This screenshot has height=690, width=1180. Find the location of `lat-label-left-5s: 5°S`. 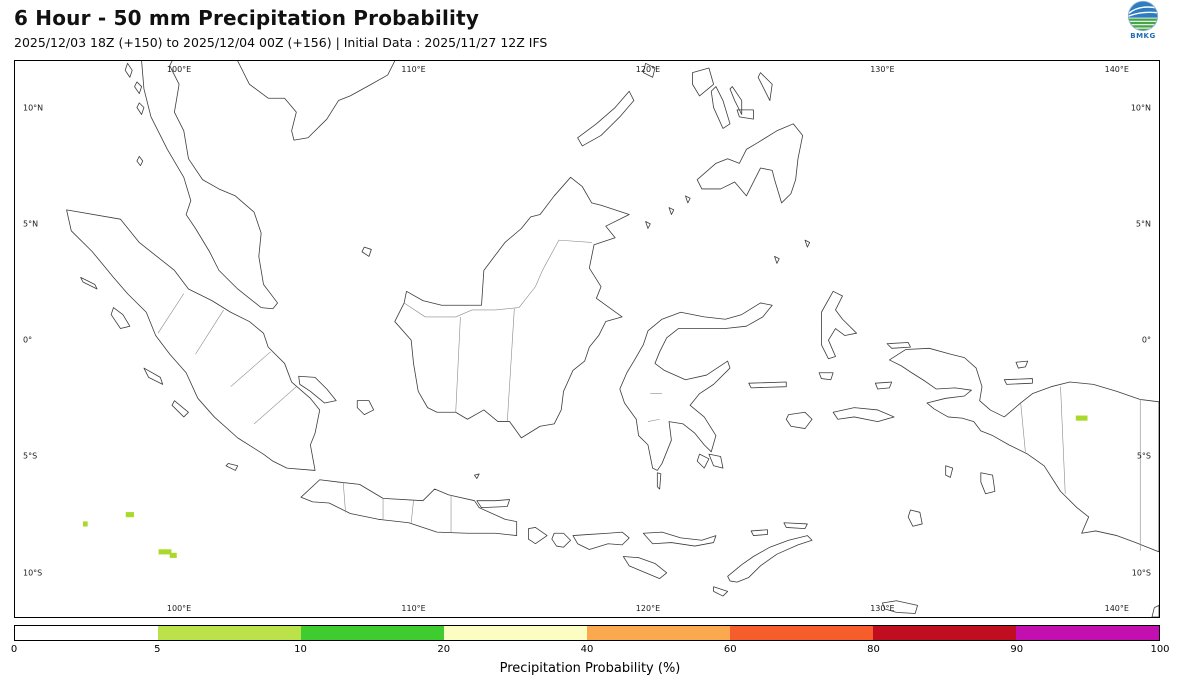

lat-label-left-5s: 5°S is located at coordinates (30, 456).